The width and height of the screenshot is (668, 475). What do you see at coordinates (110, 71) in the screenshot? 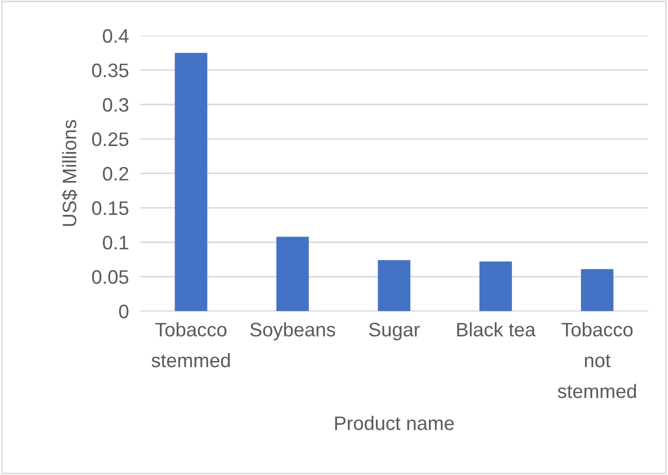
I see `y-tick-label: 0.35` at bounding box center [110, 71].